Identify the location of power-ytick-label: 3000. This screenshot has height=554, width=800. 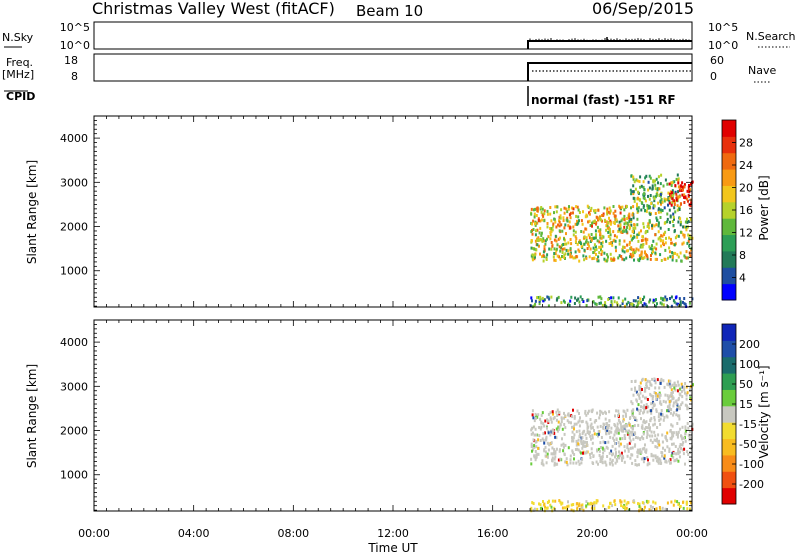
(74, 182).